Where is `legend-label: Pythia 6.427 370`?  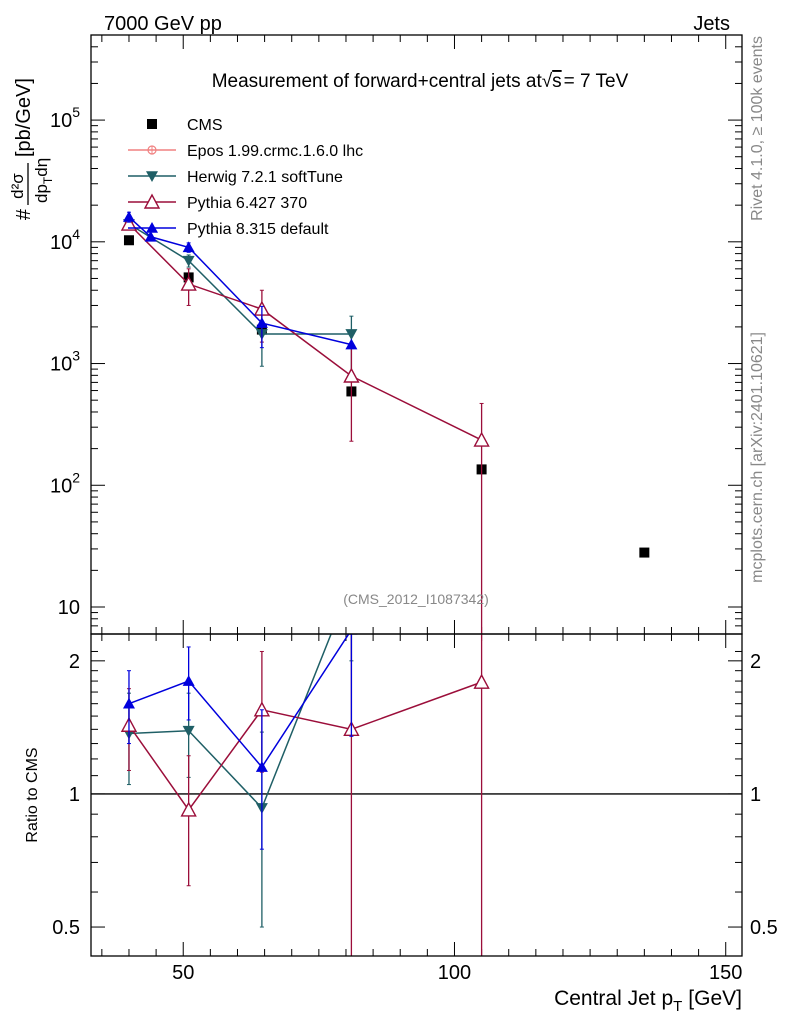
legend-label: Pythia 6.427 370 is located at coordinates (247, 203).